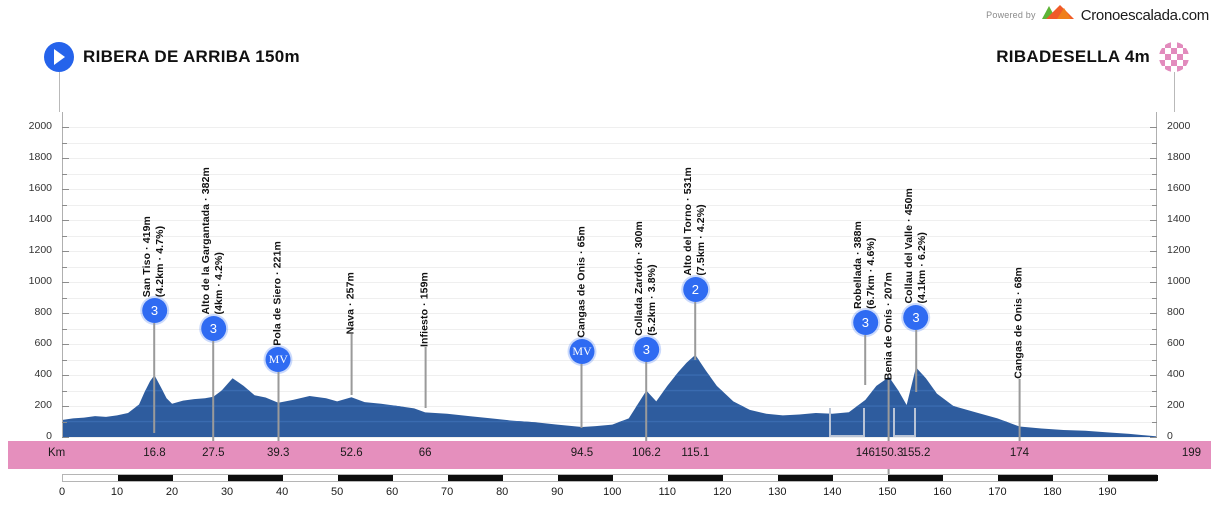 The height and width of the screenshot is (508, 1219). I want to click on km-bar-label: 174, so click(1019, 453).